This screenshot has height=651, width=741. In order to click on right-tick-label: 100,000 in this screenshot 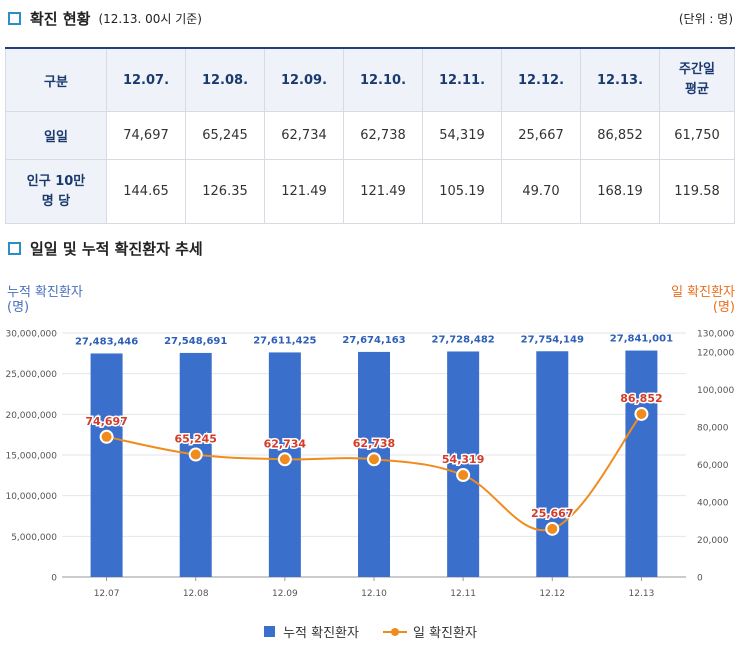, I will do `click(715, 391)`.